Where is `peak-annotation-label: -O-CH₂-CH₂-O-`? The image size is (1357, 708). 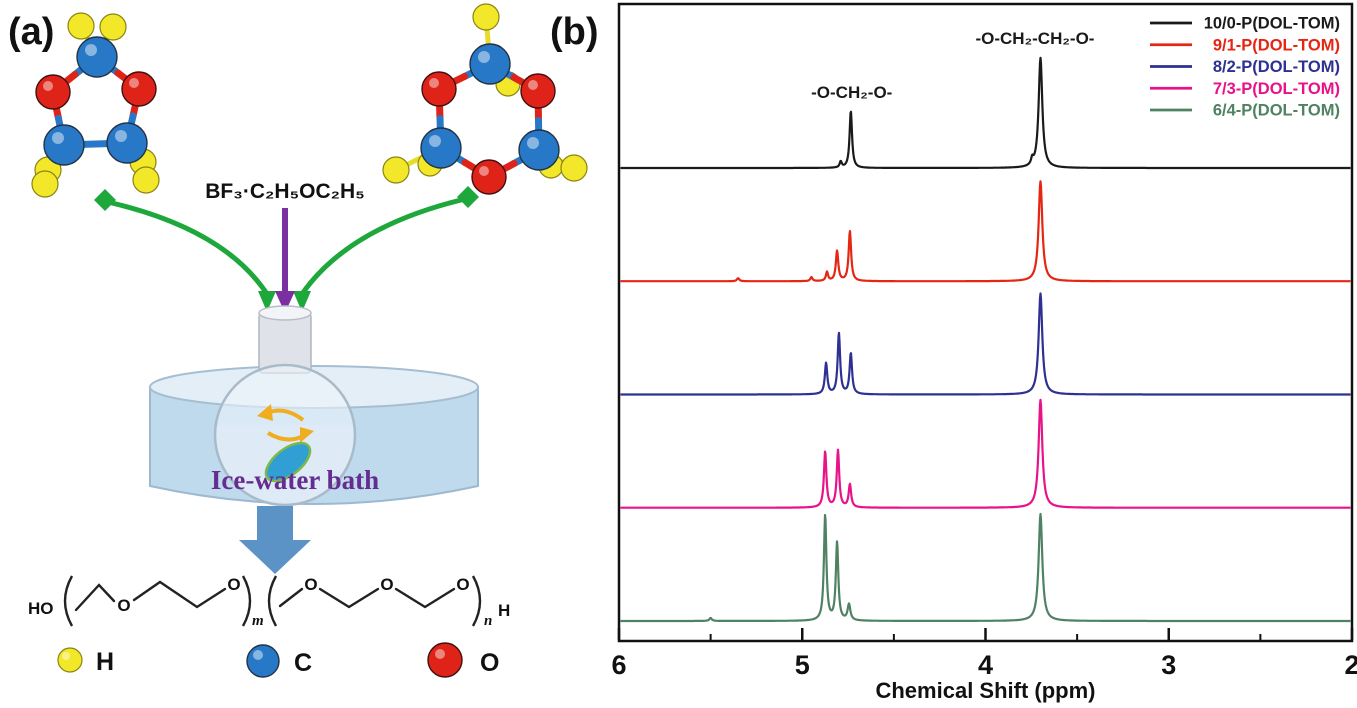
peak-annotation-label: -O-CH₂-CH₂-O- is located at coordinates (1034, 38).